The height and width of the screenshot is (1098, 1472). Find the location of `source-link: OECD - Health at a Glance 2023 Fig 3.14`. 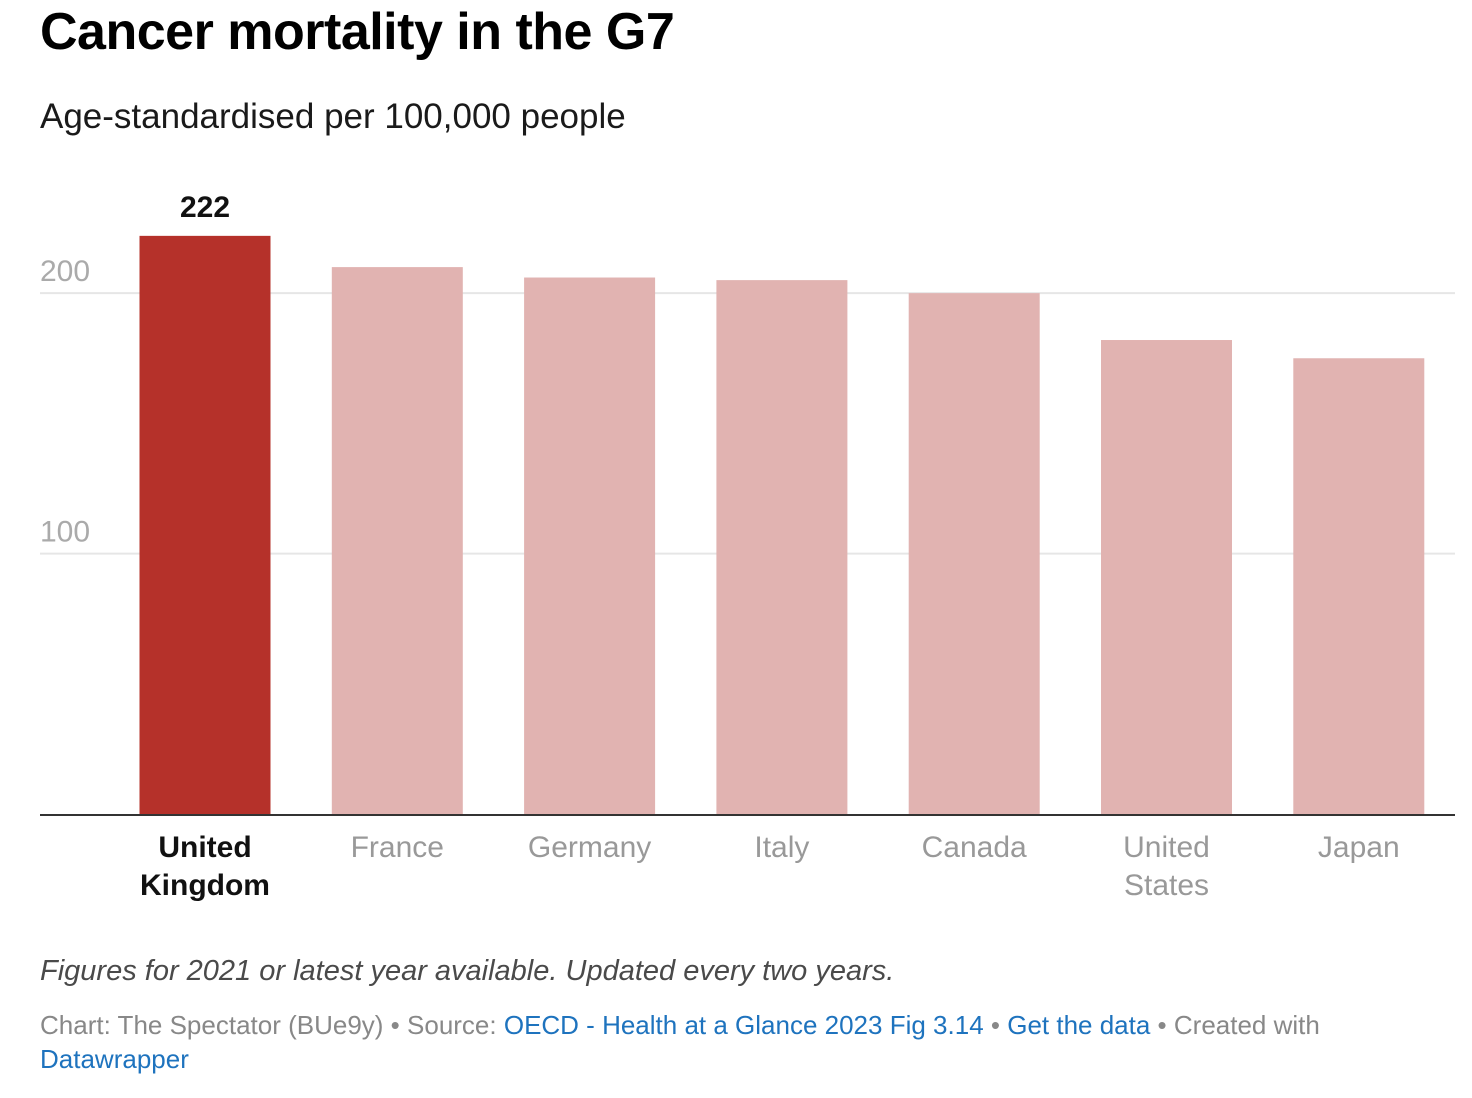

source-link: OECD - Health at a Glance 2023 Fig 3.14 is located at coordinates (743, 1025).